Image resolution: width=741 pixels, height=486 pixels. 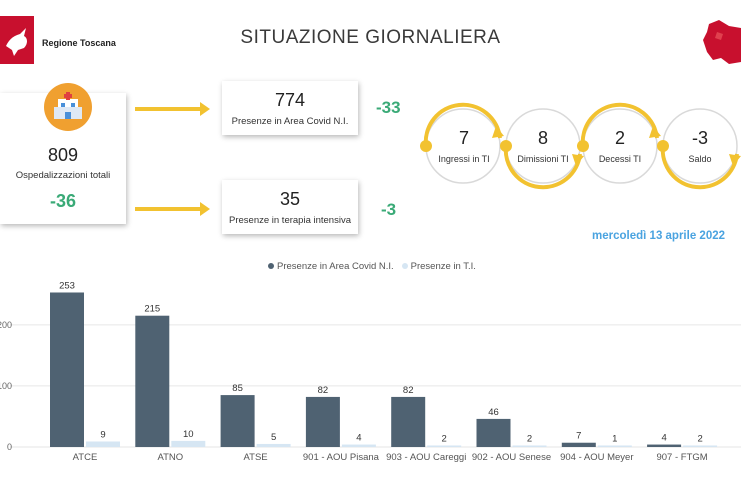 I want to click on y-tick-label: 100, so click(x=6, y=386).